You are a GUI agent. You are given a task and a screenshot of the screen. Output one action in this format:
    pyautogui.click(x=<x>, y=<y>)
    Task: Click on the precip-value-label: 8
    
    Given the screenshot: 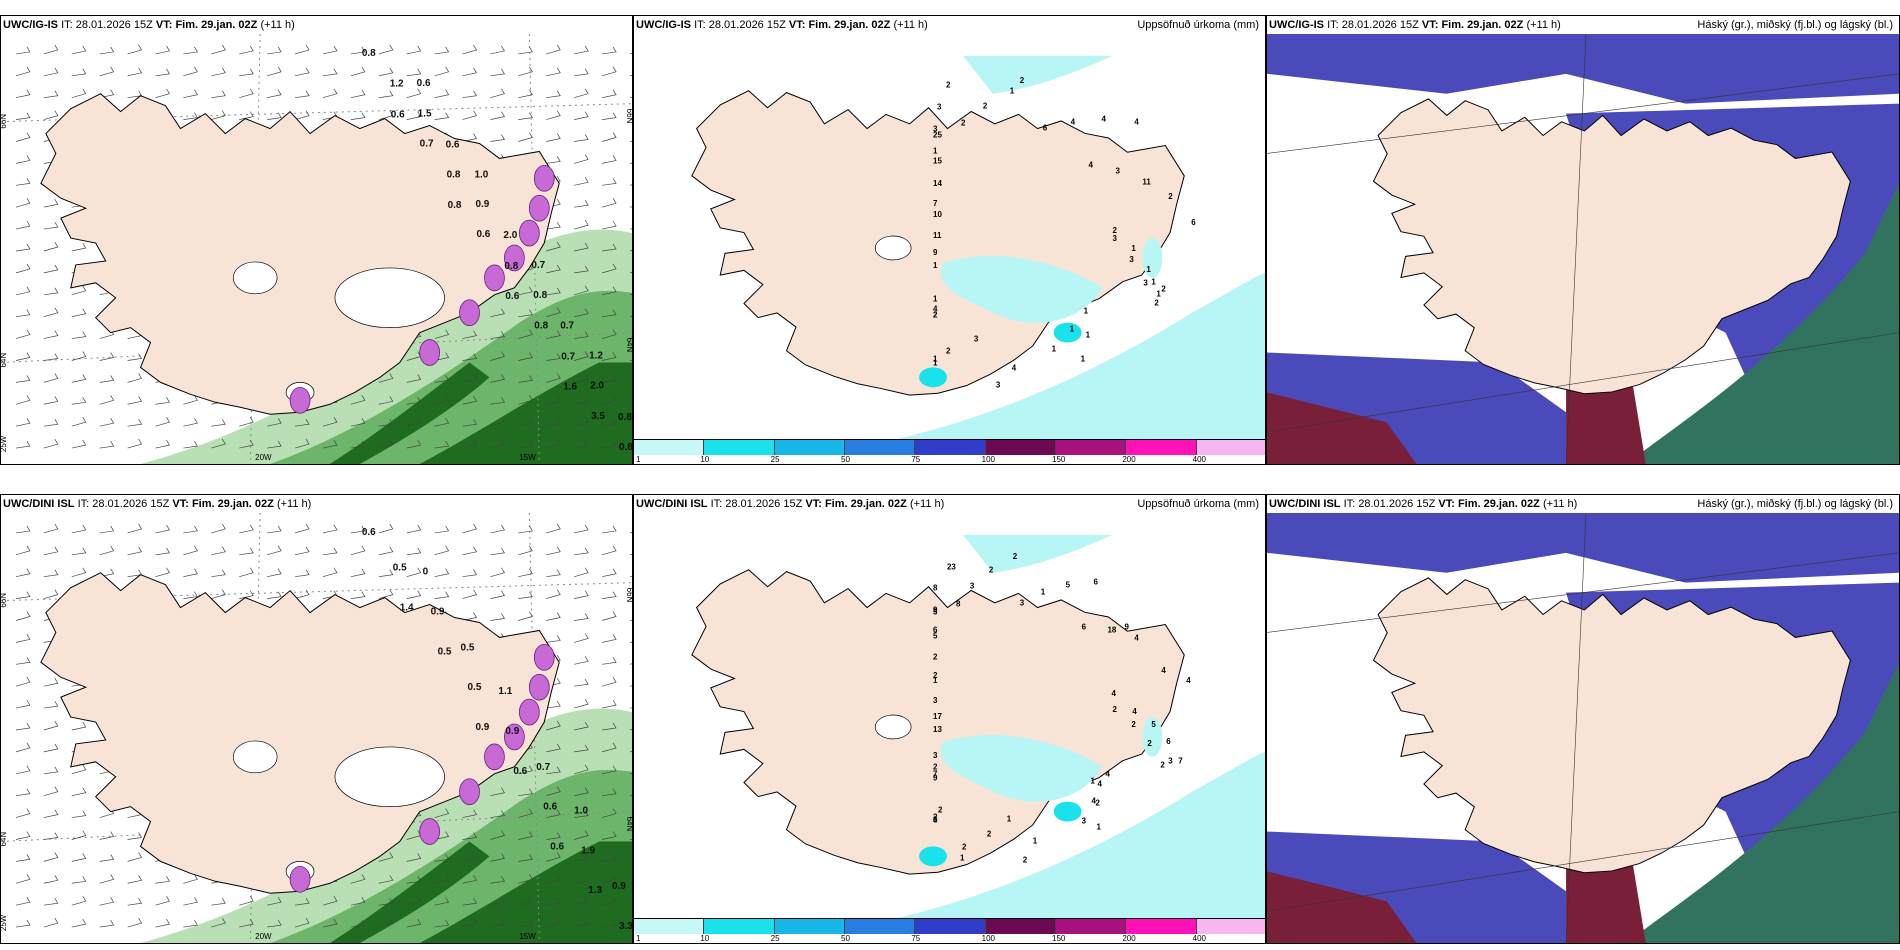 What is the action you would take?
    pyautogui.click(x=958, y=604)
    